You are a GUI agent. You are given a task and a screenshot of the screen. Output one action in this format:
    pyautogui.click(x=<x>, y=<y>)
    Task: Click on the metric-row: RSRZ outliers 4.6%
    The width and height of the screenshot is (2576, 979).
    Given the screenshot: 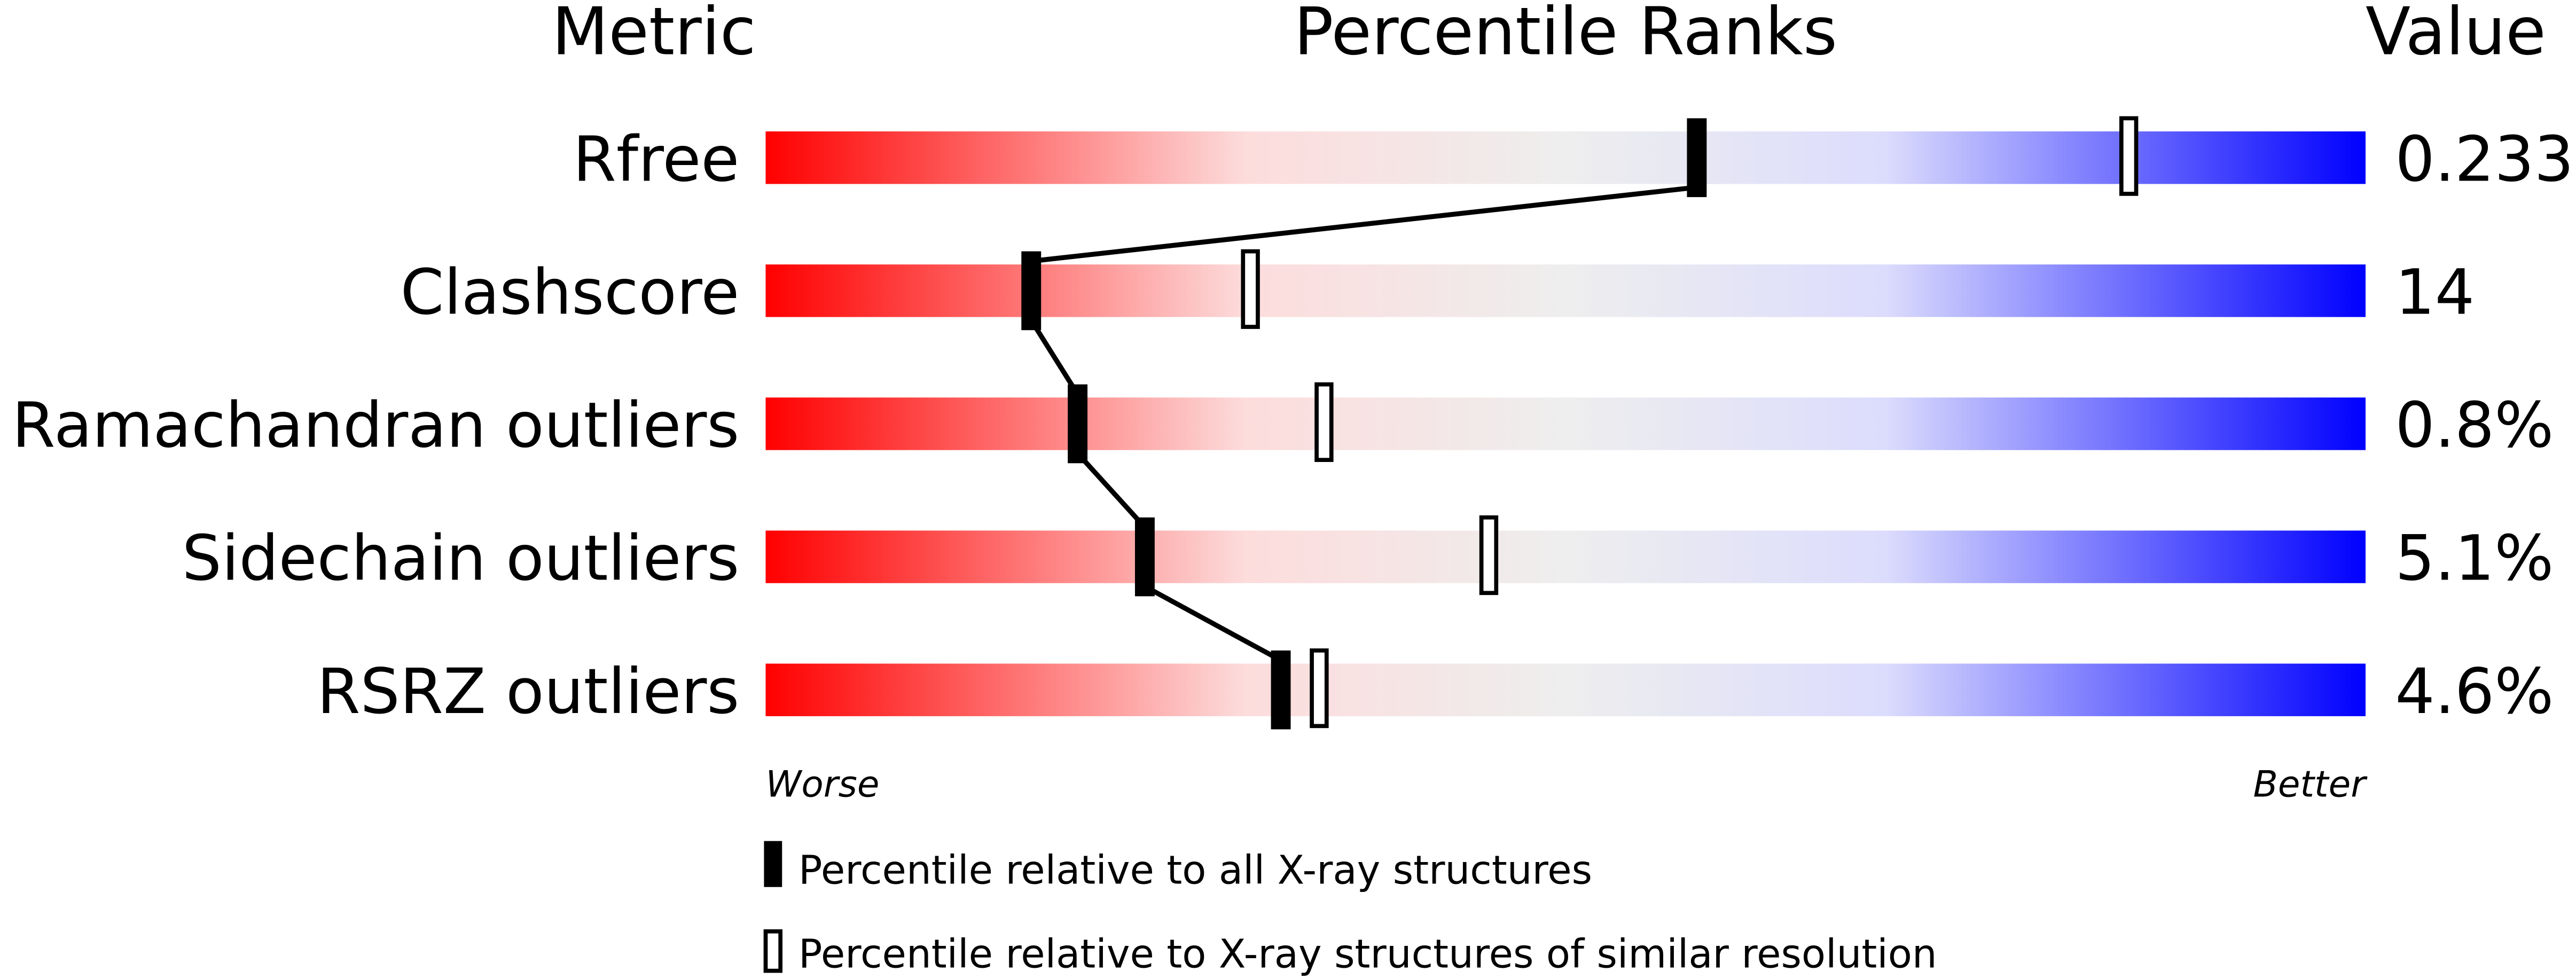 What is the action you would take?
    pyautogui.click(x=1435, y=689)
    